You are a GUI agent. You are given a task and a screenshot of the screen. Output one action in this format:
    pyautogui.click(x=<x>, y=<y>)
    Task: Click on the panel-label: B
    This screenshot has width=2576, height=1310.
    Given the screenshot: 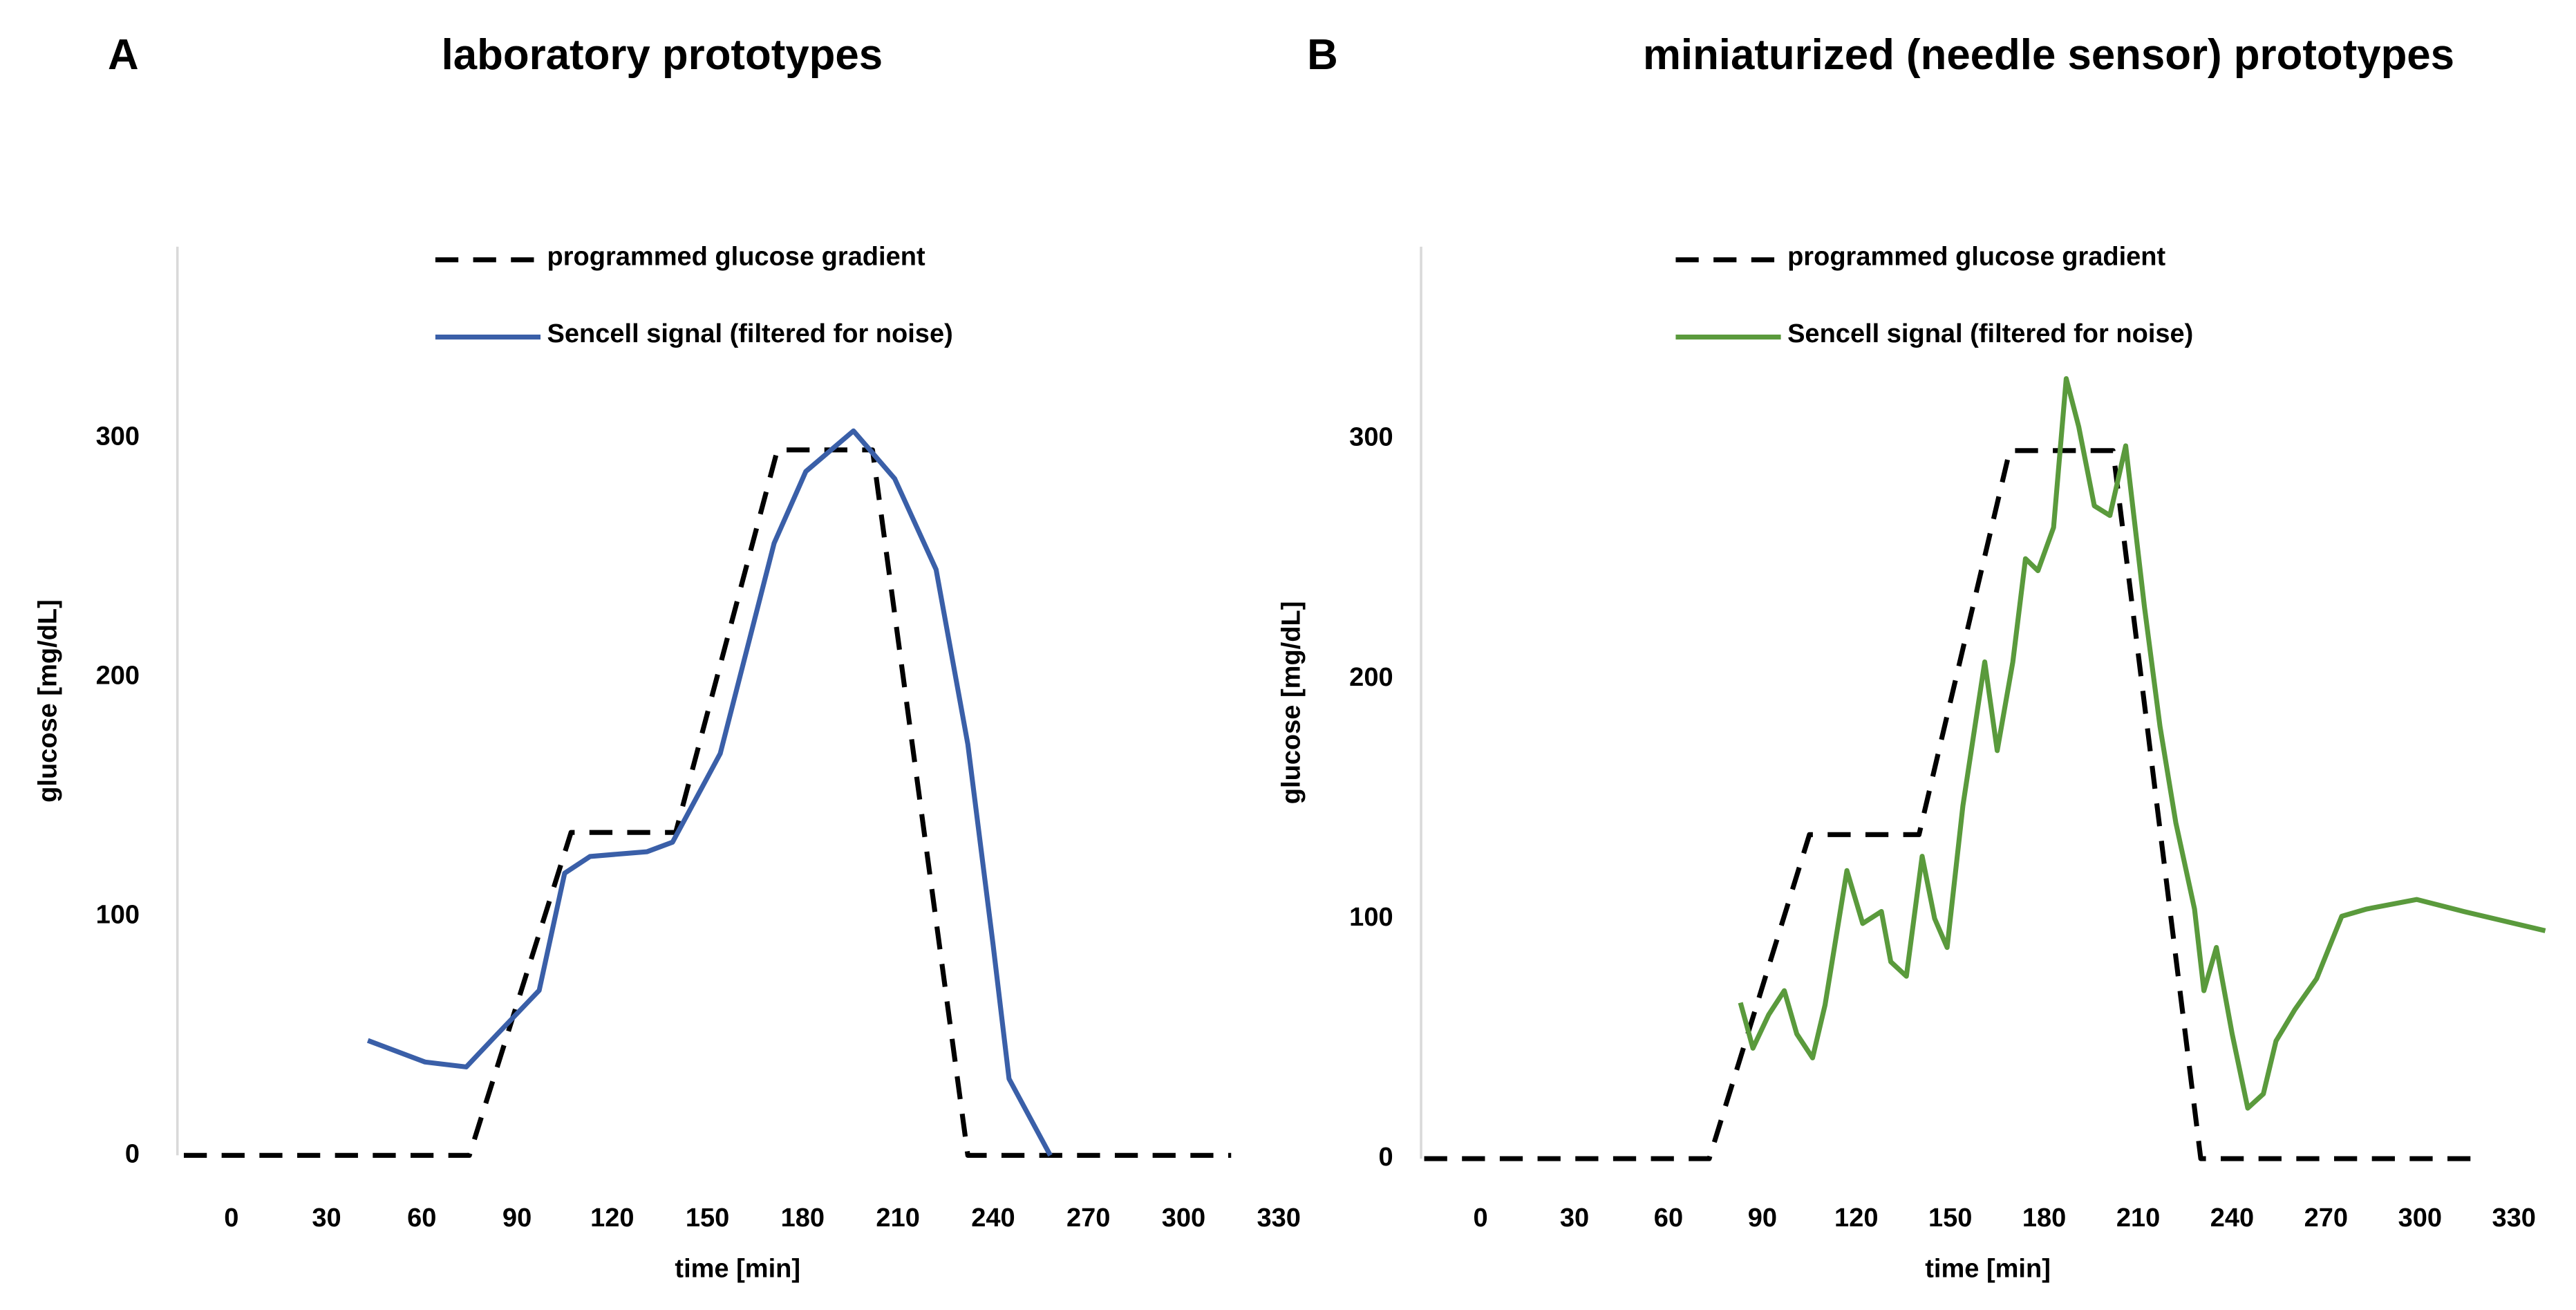 What is the action you would take?
    pyautogui.click(x=1322, y=55)
    